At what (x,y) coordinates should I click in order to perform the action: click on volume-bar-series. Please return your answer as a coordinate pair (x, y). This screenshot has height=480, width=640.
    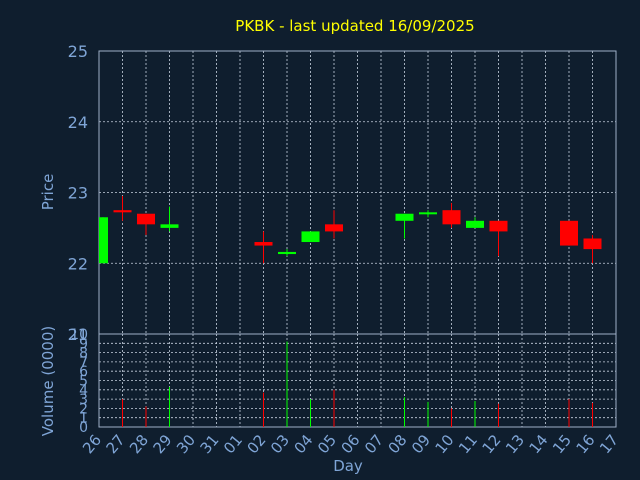
    Looking at the image, I should click on (357, 384).